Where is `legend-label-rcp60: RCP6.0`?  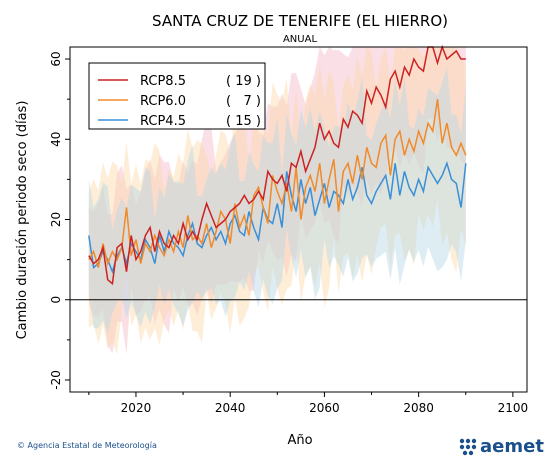
legend-label-rcp60: RCP6.0 is located at coordinates (163, 101).